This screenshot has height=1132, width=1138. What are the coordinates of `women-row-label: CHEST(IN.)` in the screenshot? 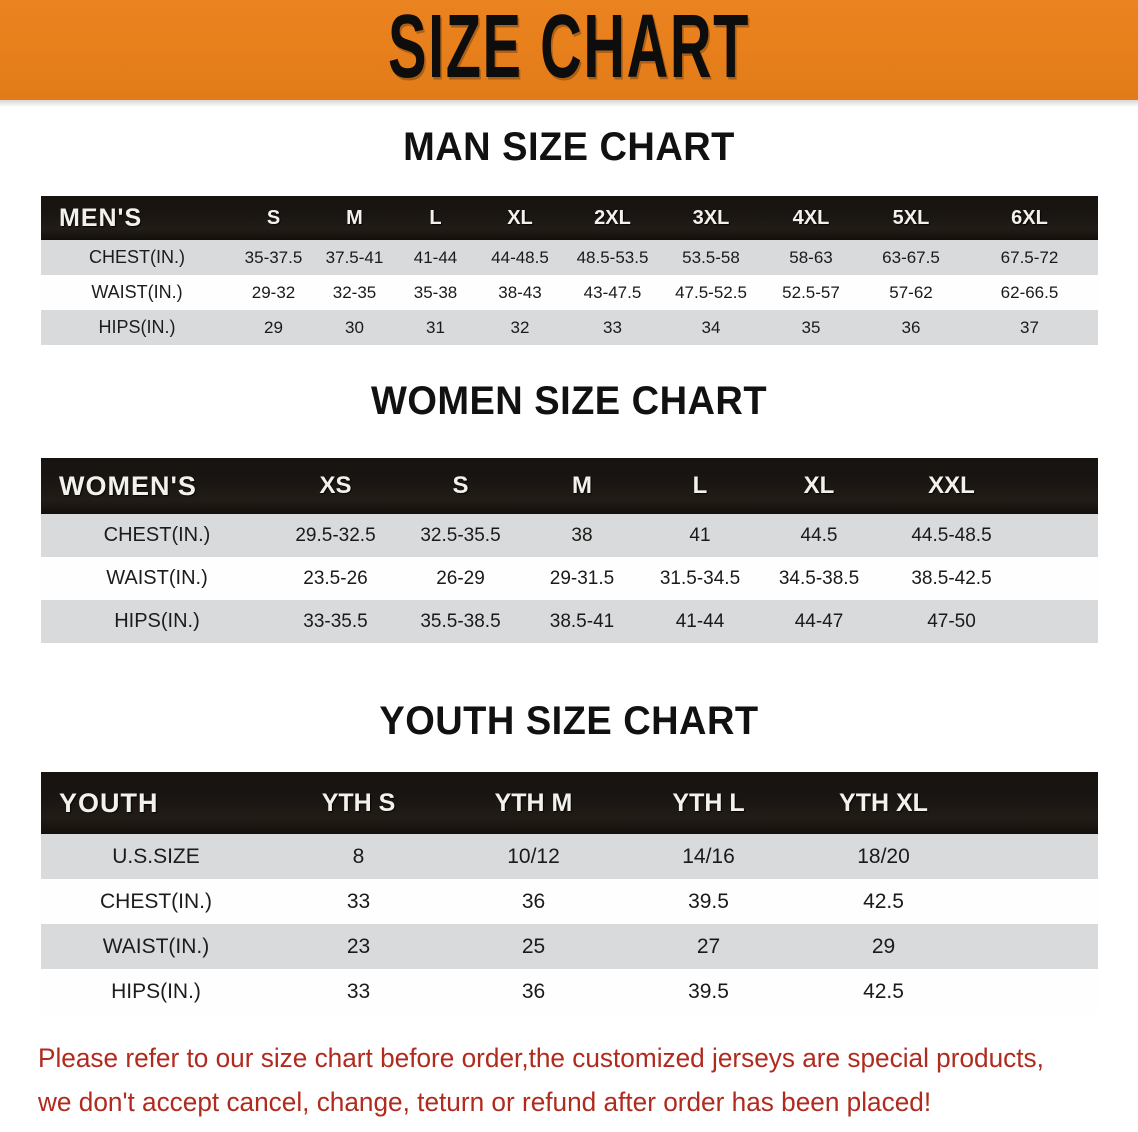 It's located at (157, 535).